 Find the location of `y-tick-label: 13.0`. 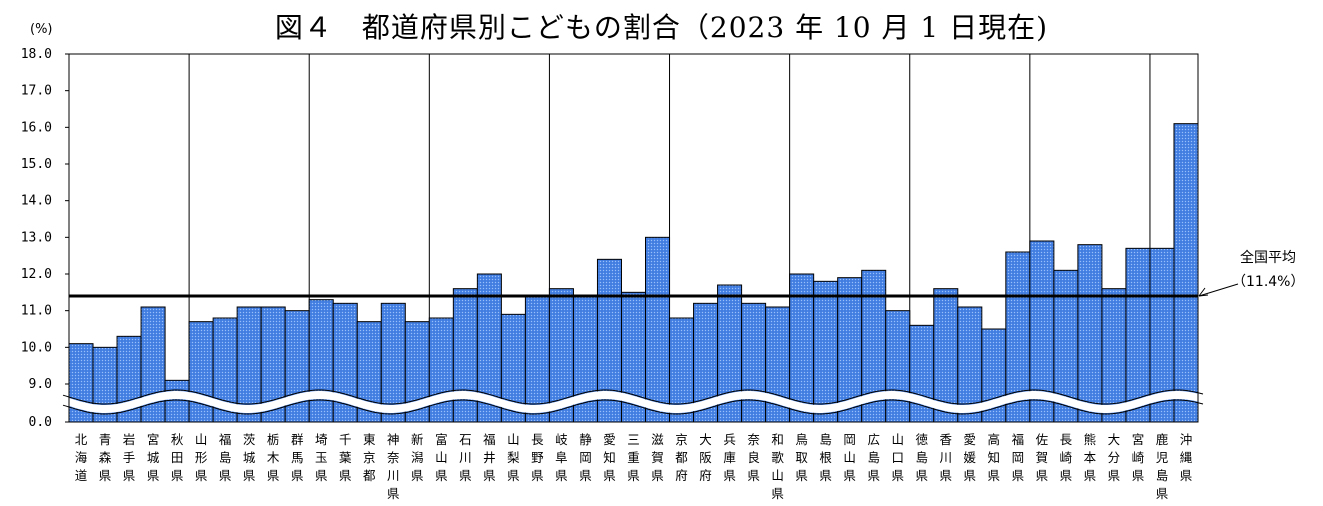

y-tick-label: 13.0 is located at coordinates (36, 237).